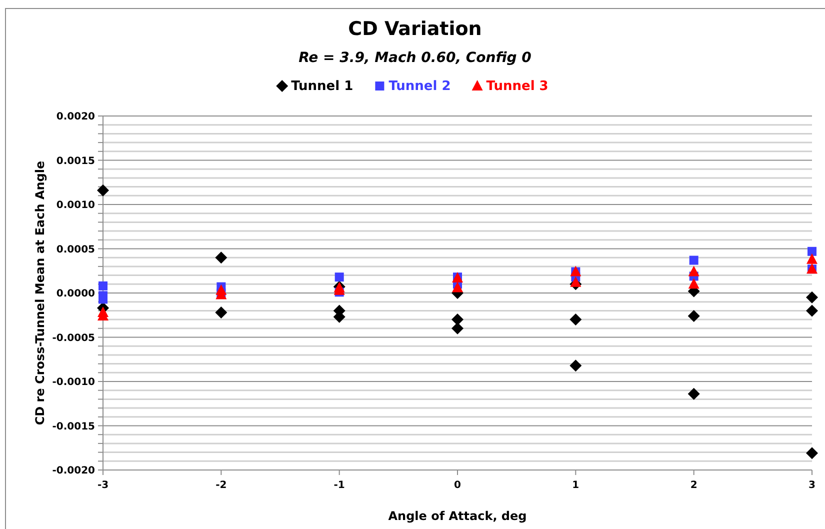 The width and height of the screenshot is (825, 529). I want to click on legend-label: Tunnel 2, so click(419, 86).